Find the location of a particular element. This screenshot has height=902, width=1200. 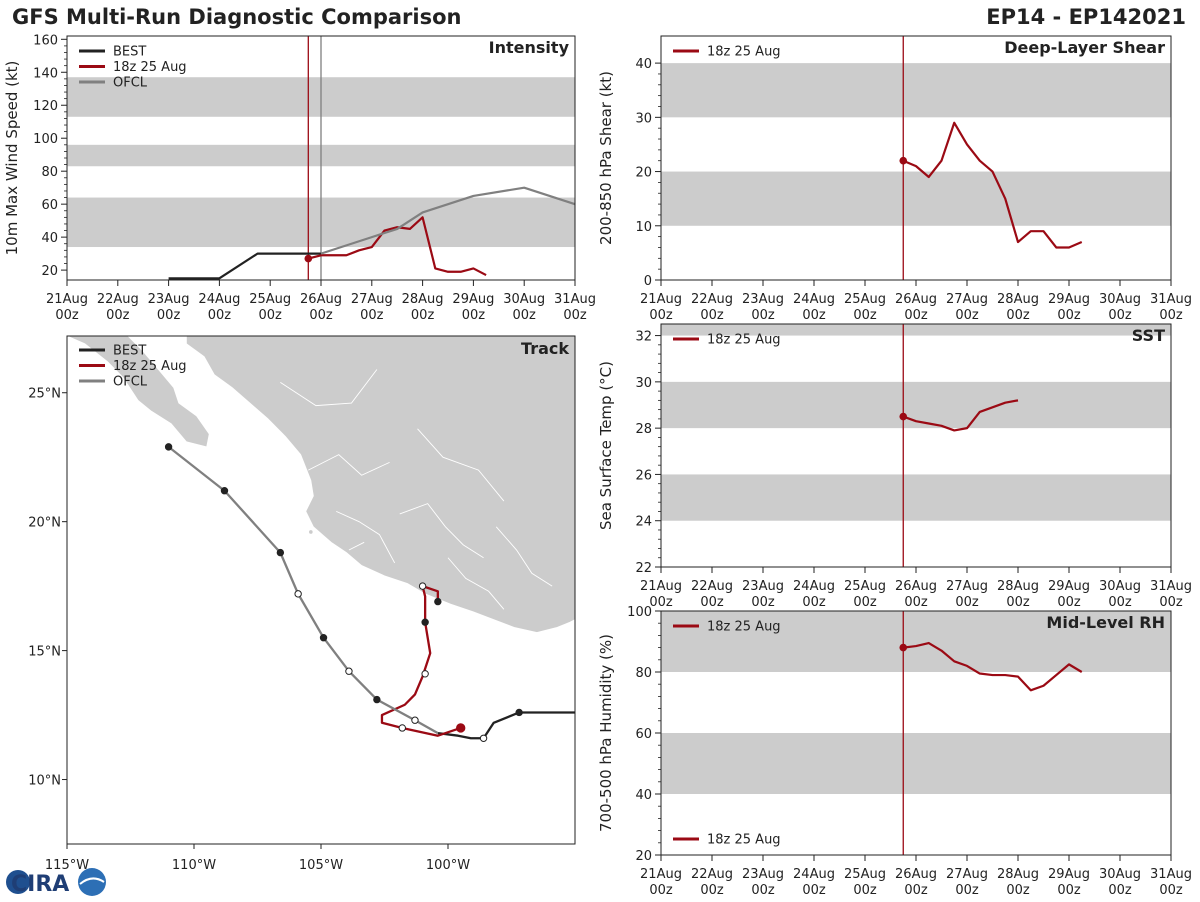

shear-ytick-label: 20 is located at coordinates (643, 173).